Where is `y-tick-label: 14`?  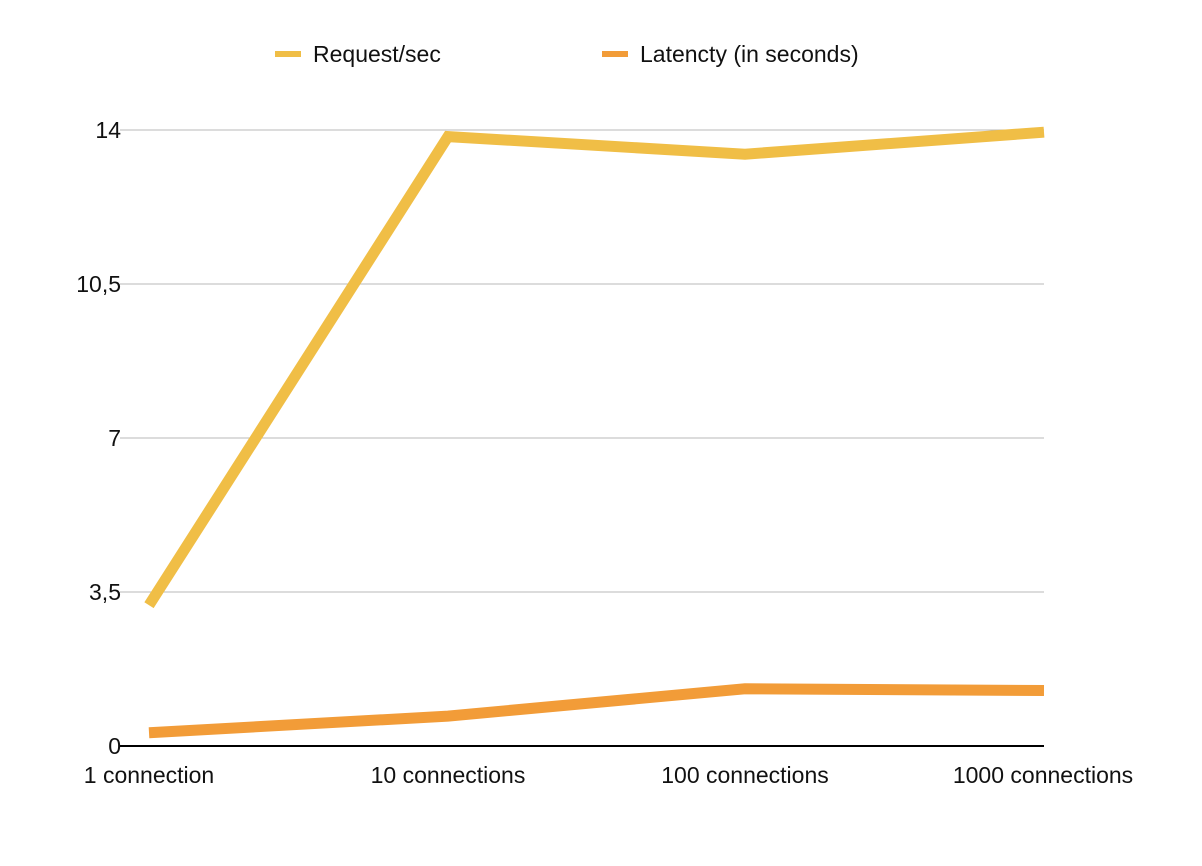 y-tick-label: 14 is located at coordinates (108, 130).